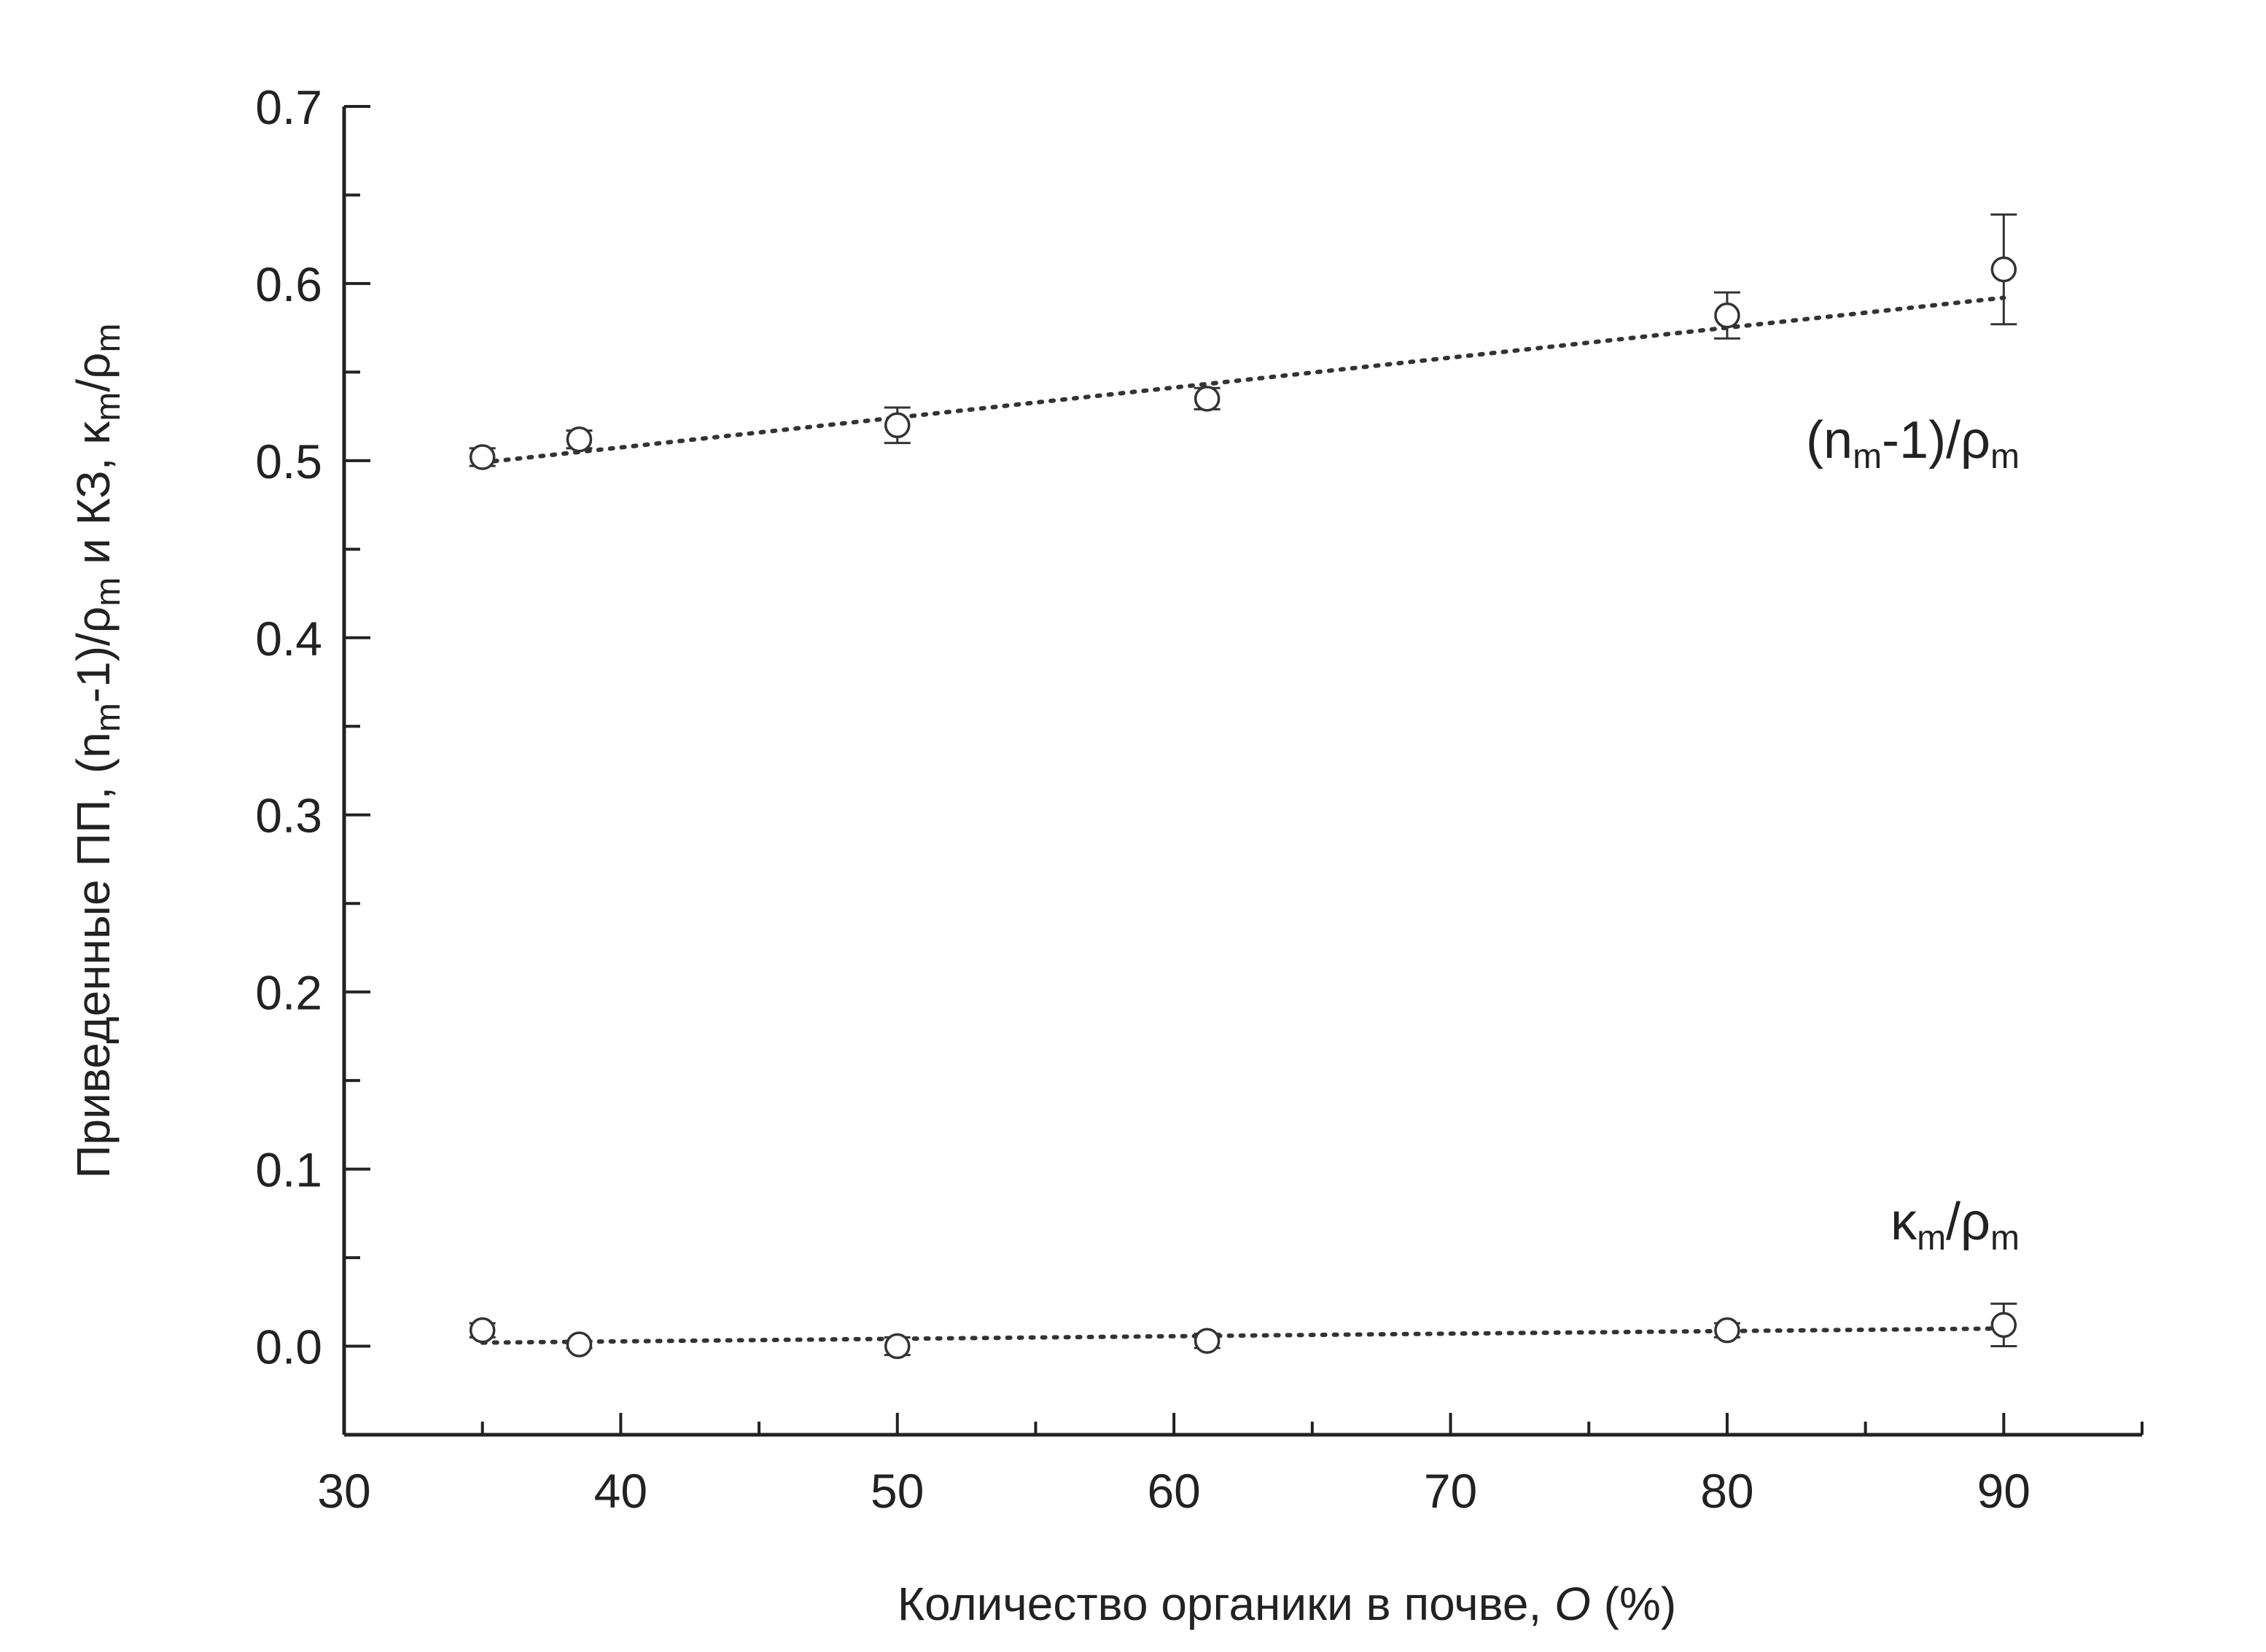  What do you see at coordinates (897, 1491) in the screenshot?
I see `x-tick-label: 50` at bounding box center [897, 1491].